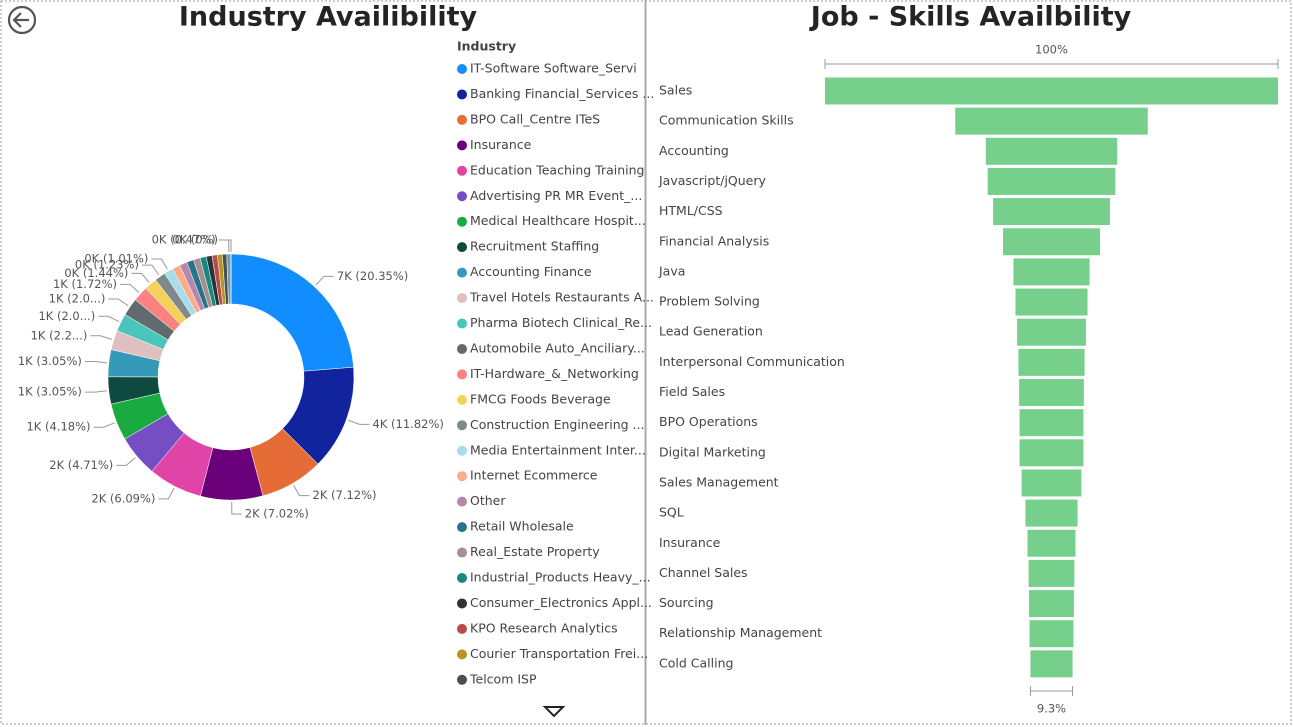 The image size is (1293, 727). What do you see at coordinates (712, 180) in the screenshot?
I see `category-label: Javascript/jQuery` at bounding box center [712, 180].